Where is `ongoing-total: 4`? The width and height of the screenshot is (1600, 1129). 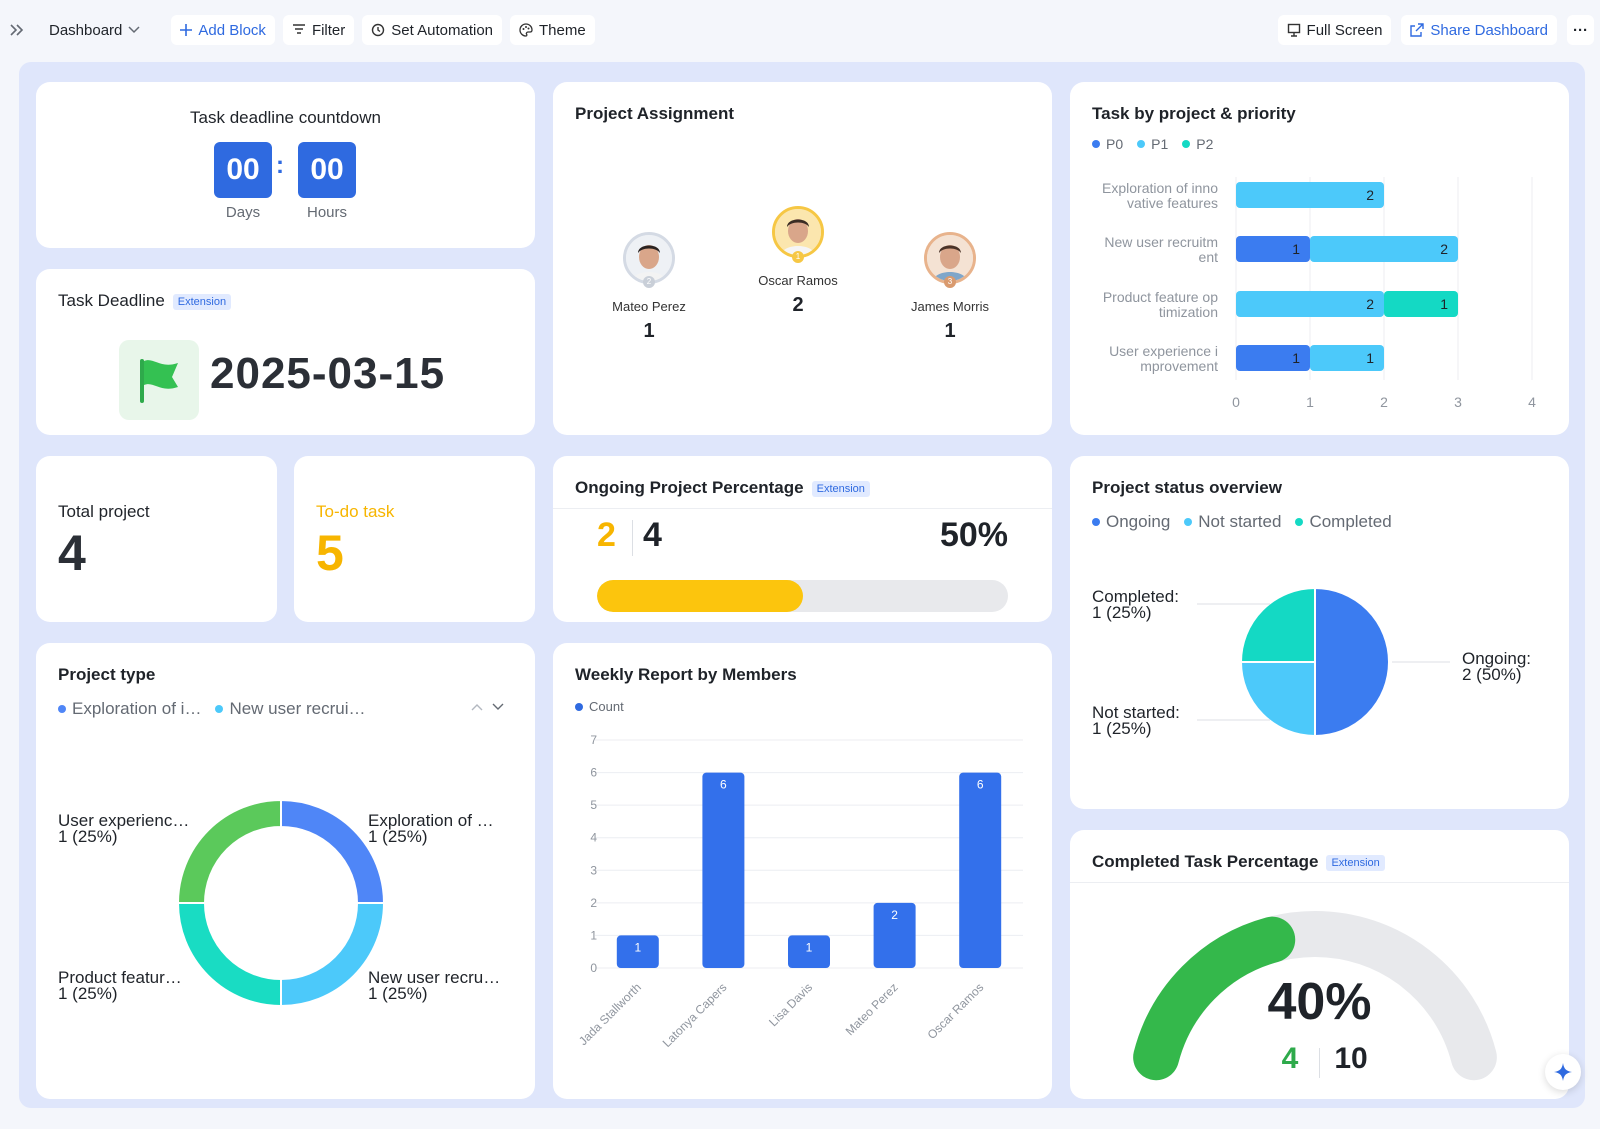
ongoing-total: 4 is located at coordinates (652, 535).